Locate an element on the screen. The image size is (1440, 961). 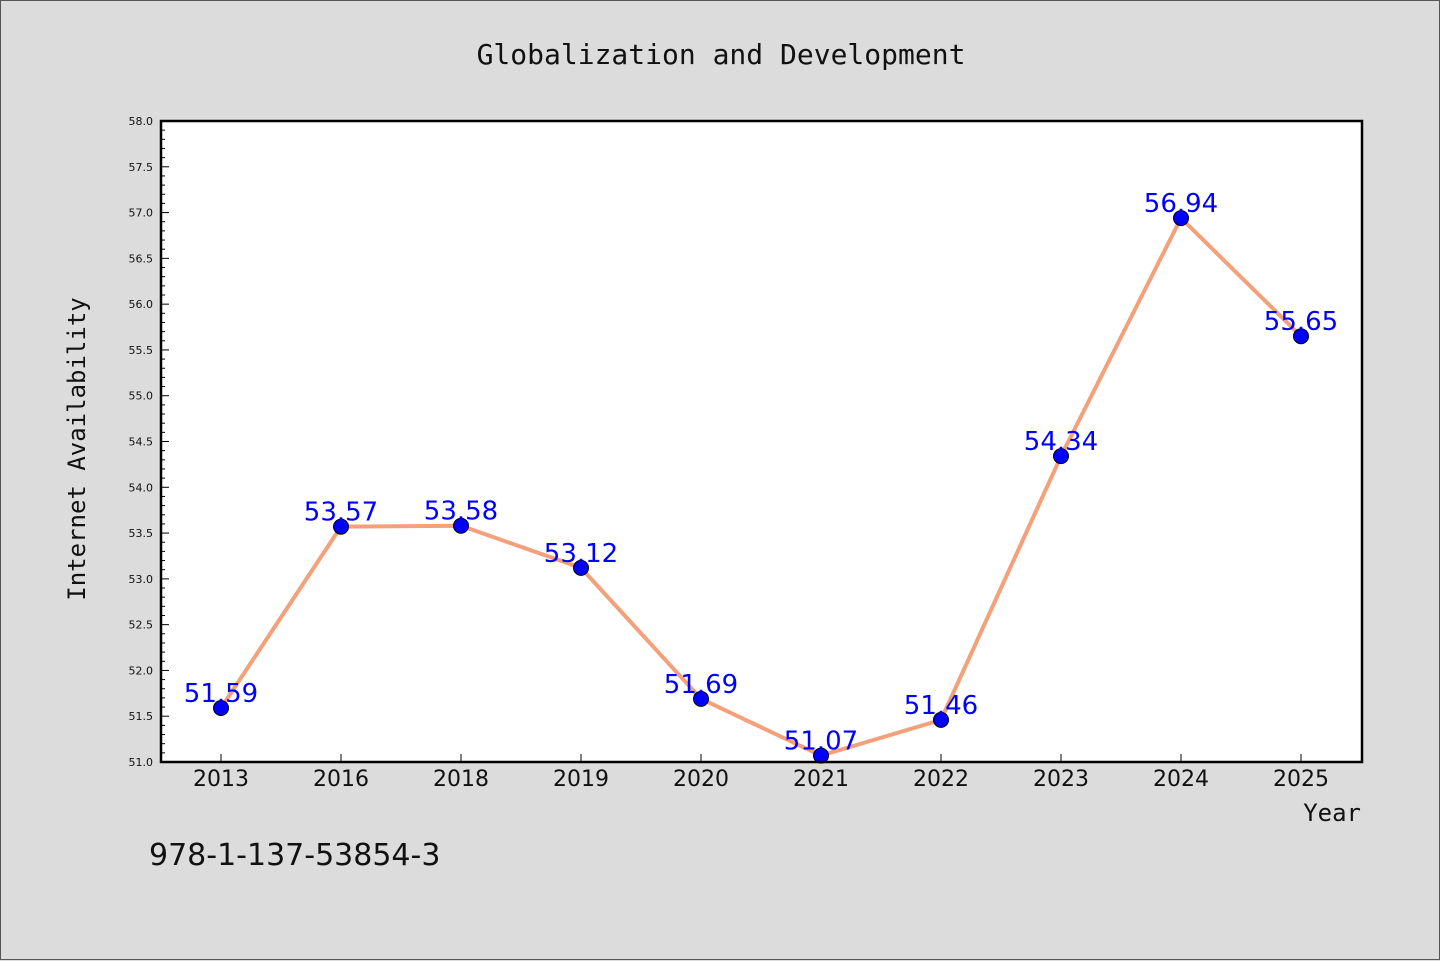
data-label: 51.69 is located at coordinates (701, 685).